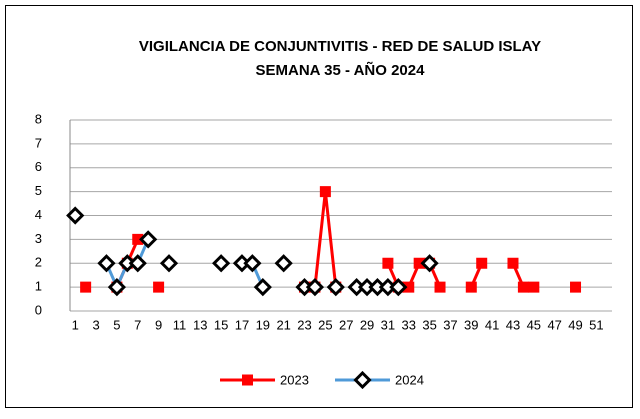 The width and height of the screenshot is (640, 419). Describe the element at coordinates (409, 379) in the screenshot. I see `legend-label: 2024` at that location.